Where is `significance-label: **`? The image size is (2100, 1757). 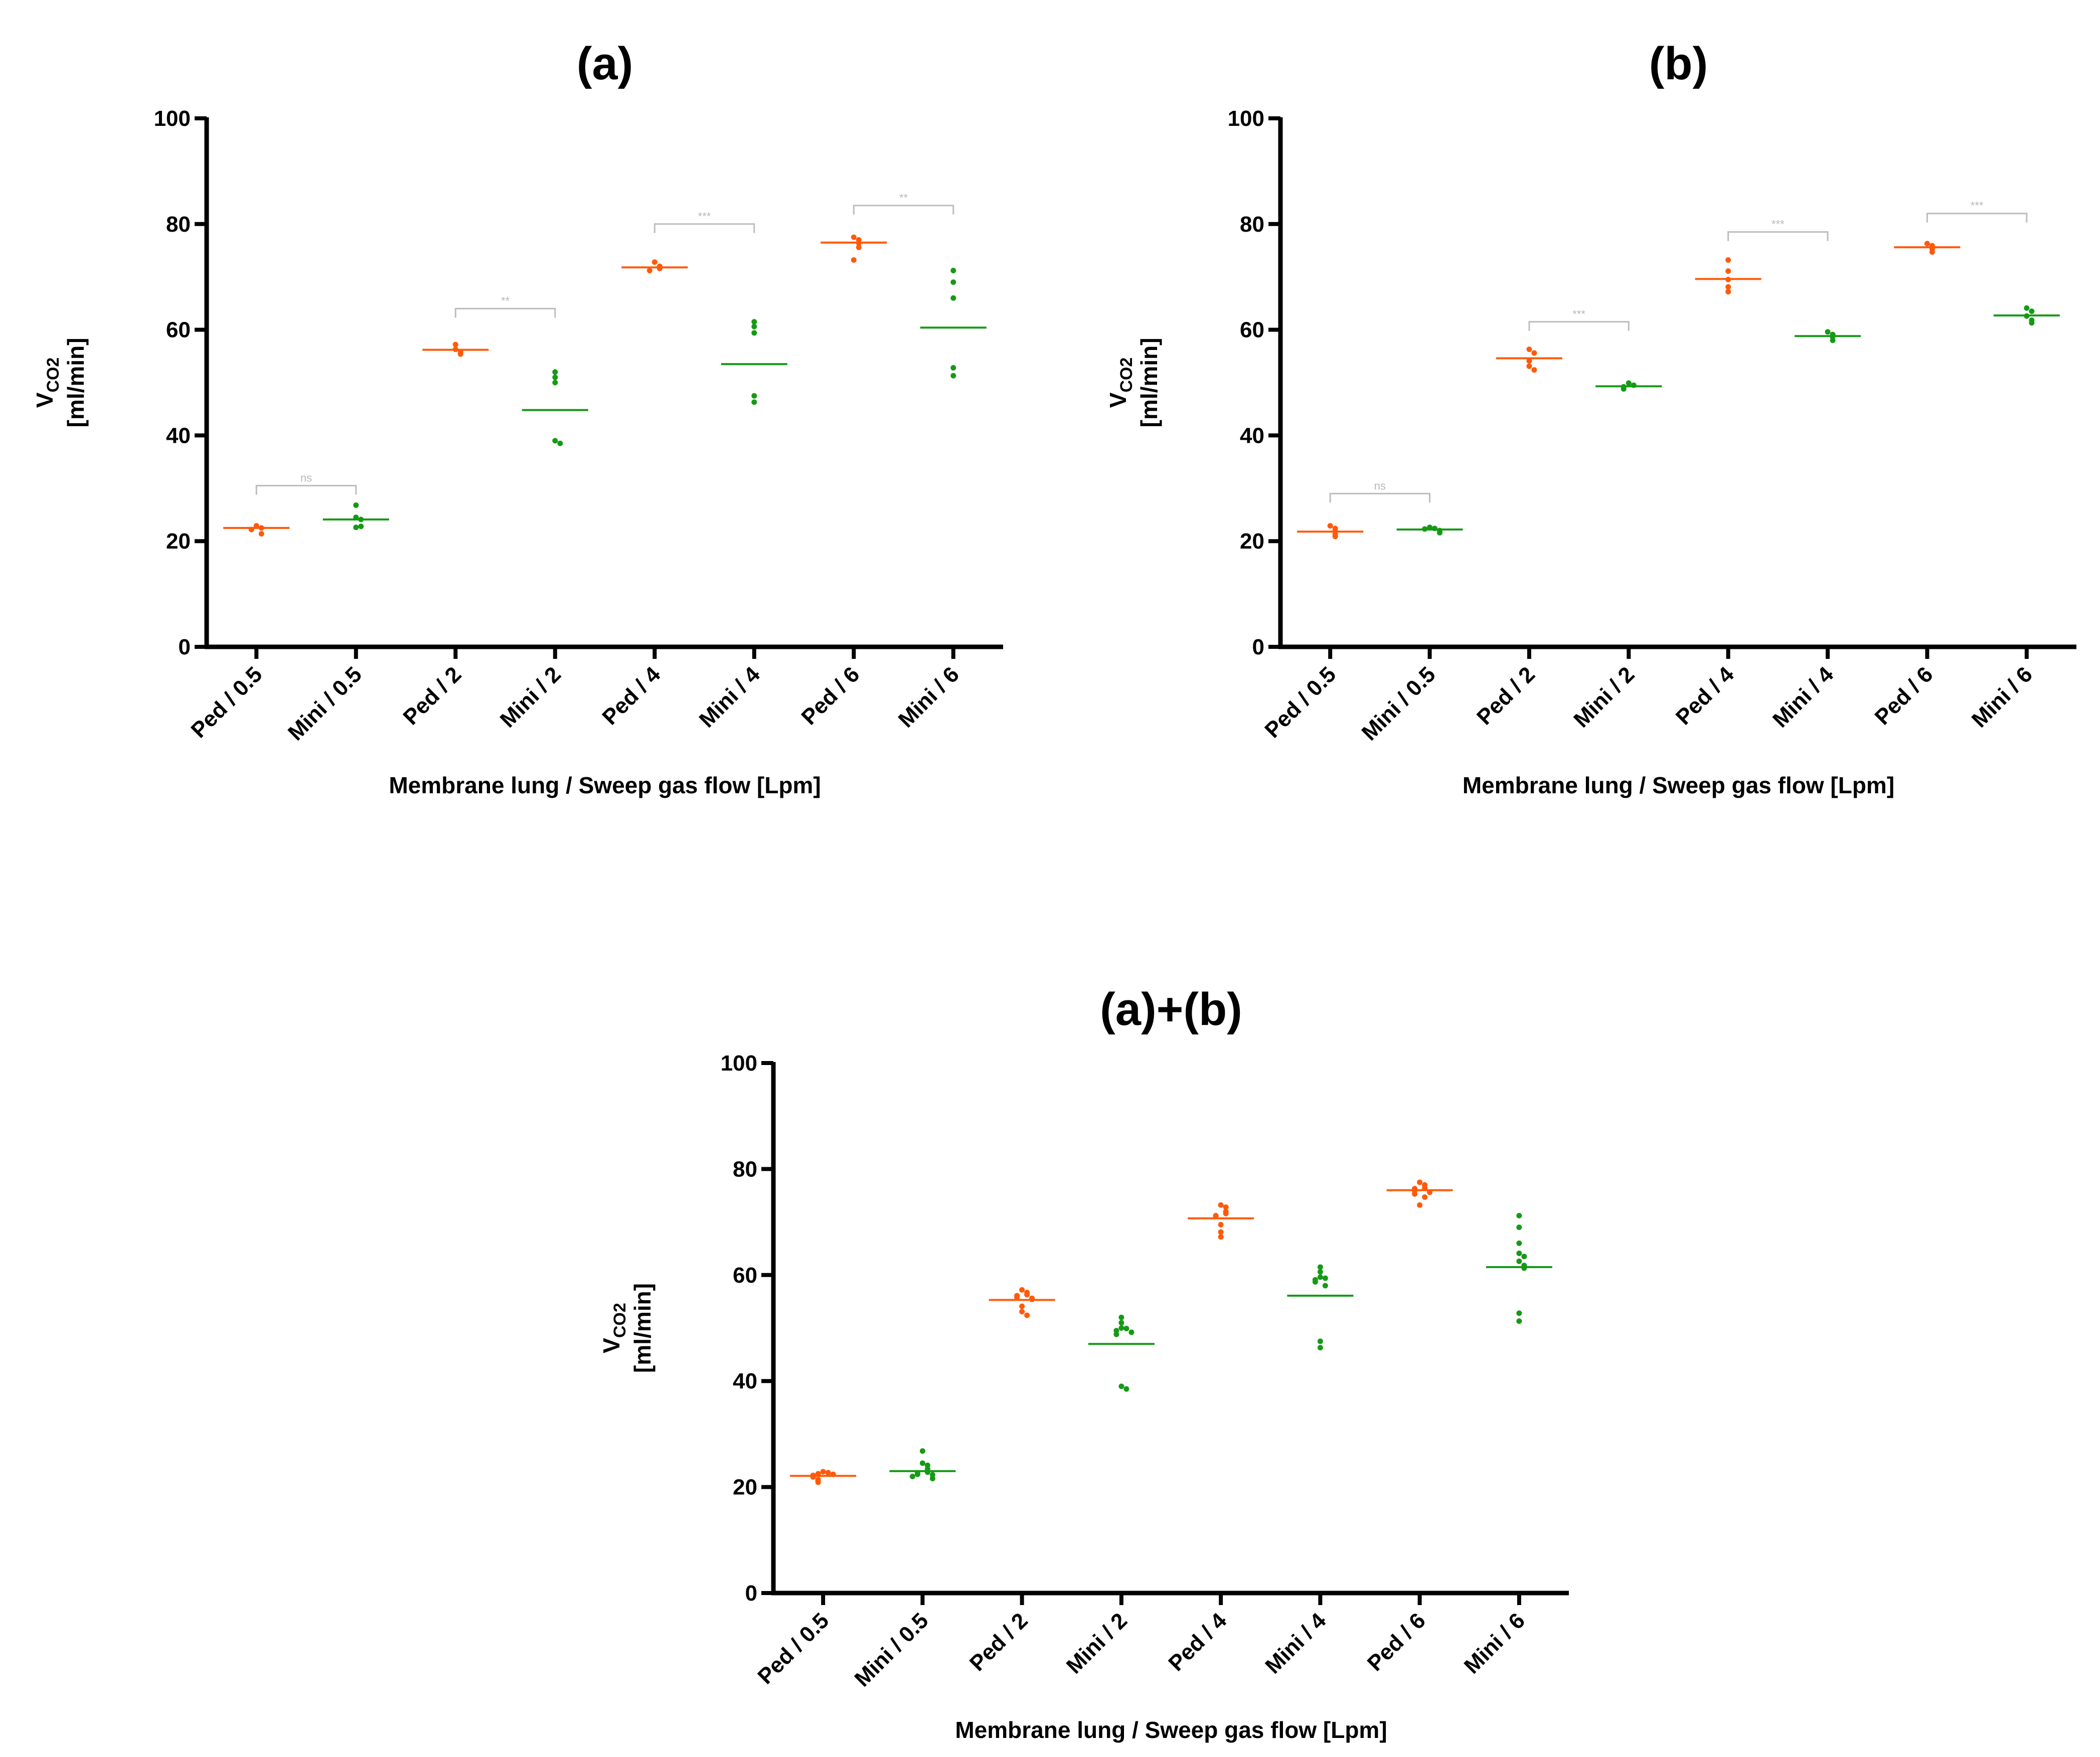
significance-label: ** is located at coordinates (904, 198).